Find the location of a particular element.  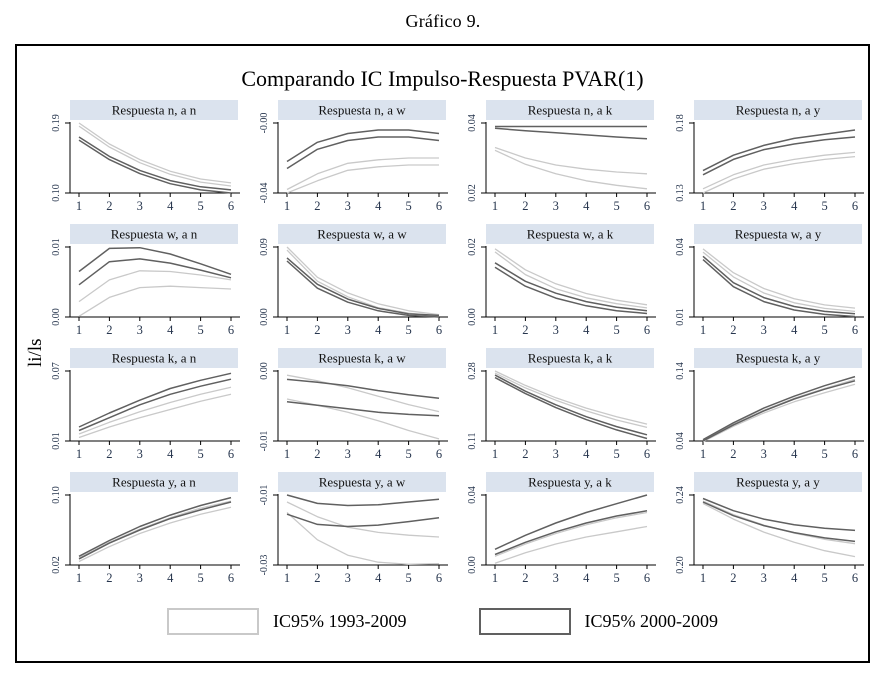

subplot-respuesta-y-a-k: Respuesta y, a k 0.04 0.00 1 2 3 4 5 6 is located at coordinates (561, 528).